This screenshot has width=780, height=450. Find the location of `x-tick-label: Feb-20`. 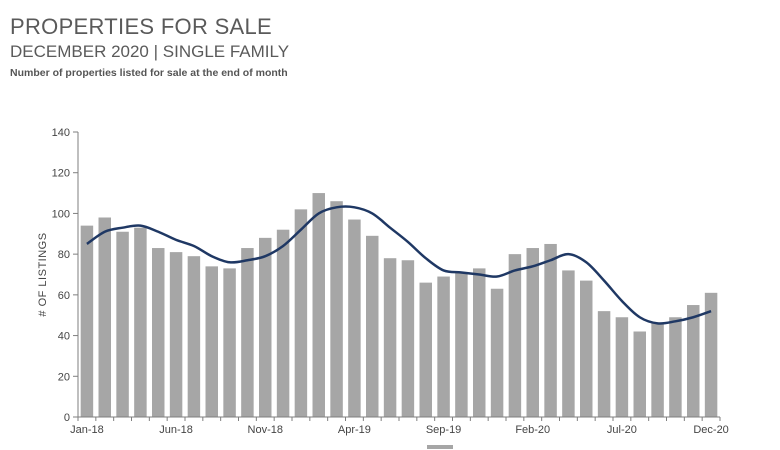

x-tick-label: Feb-20 is located at coordinates (532, 430).